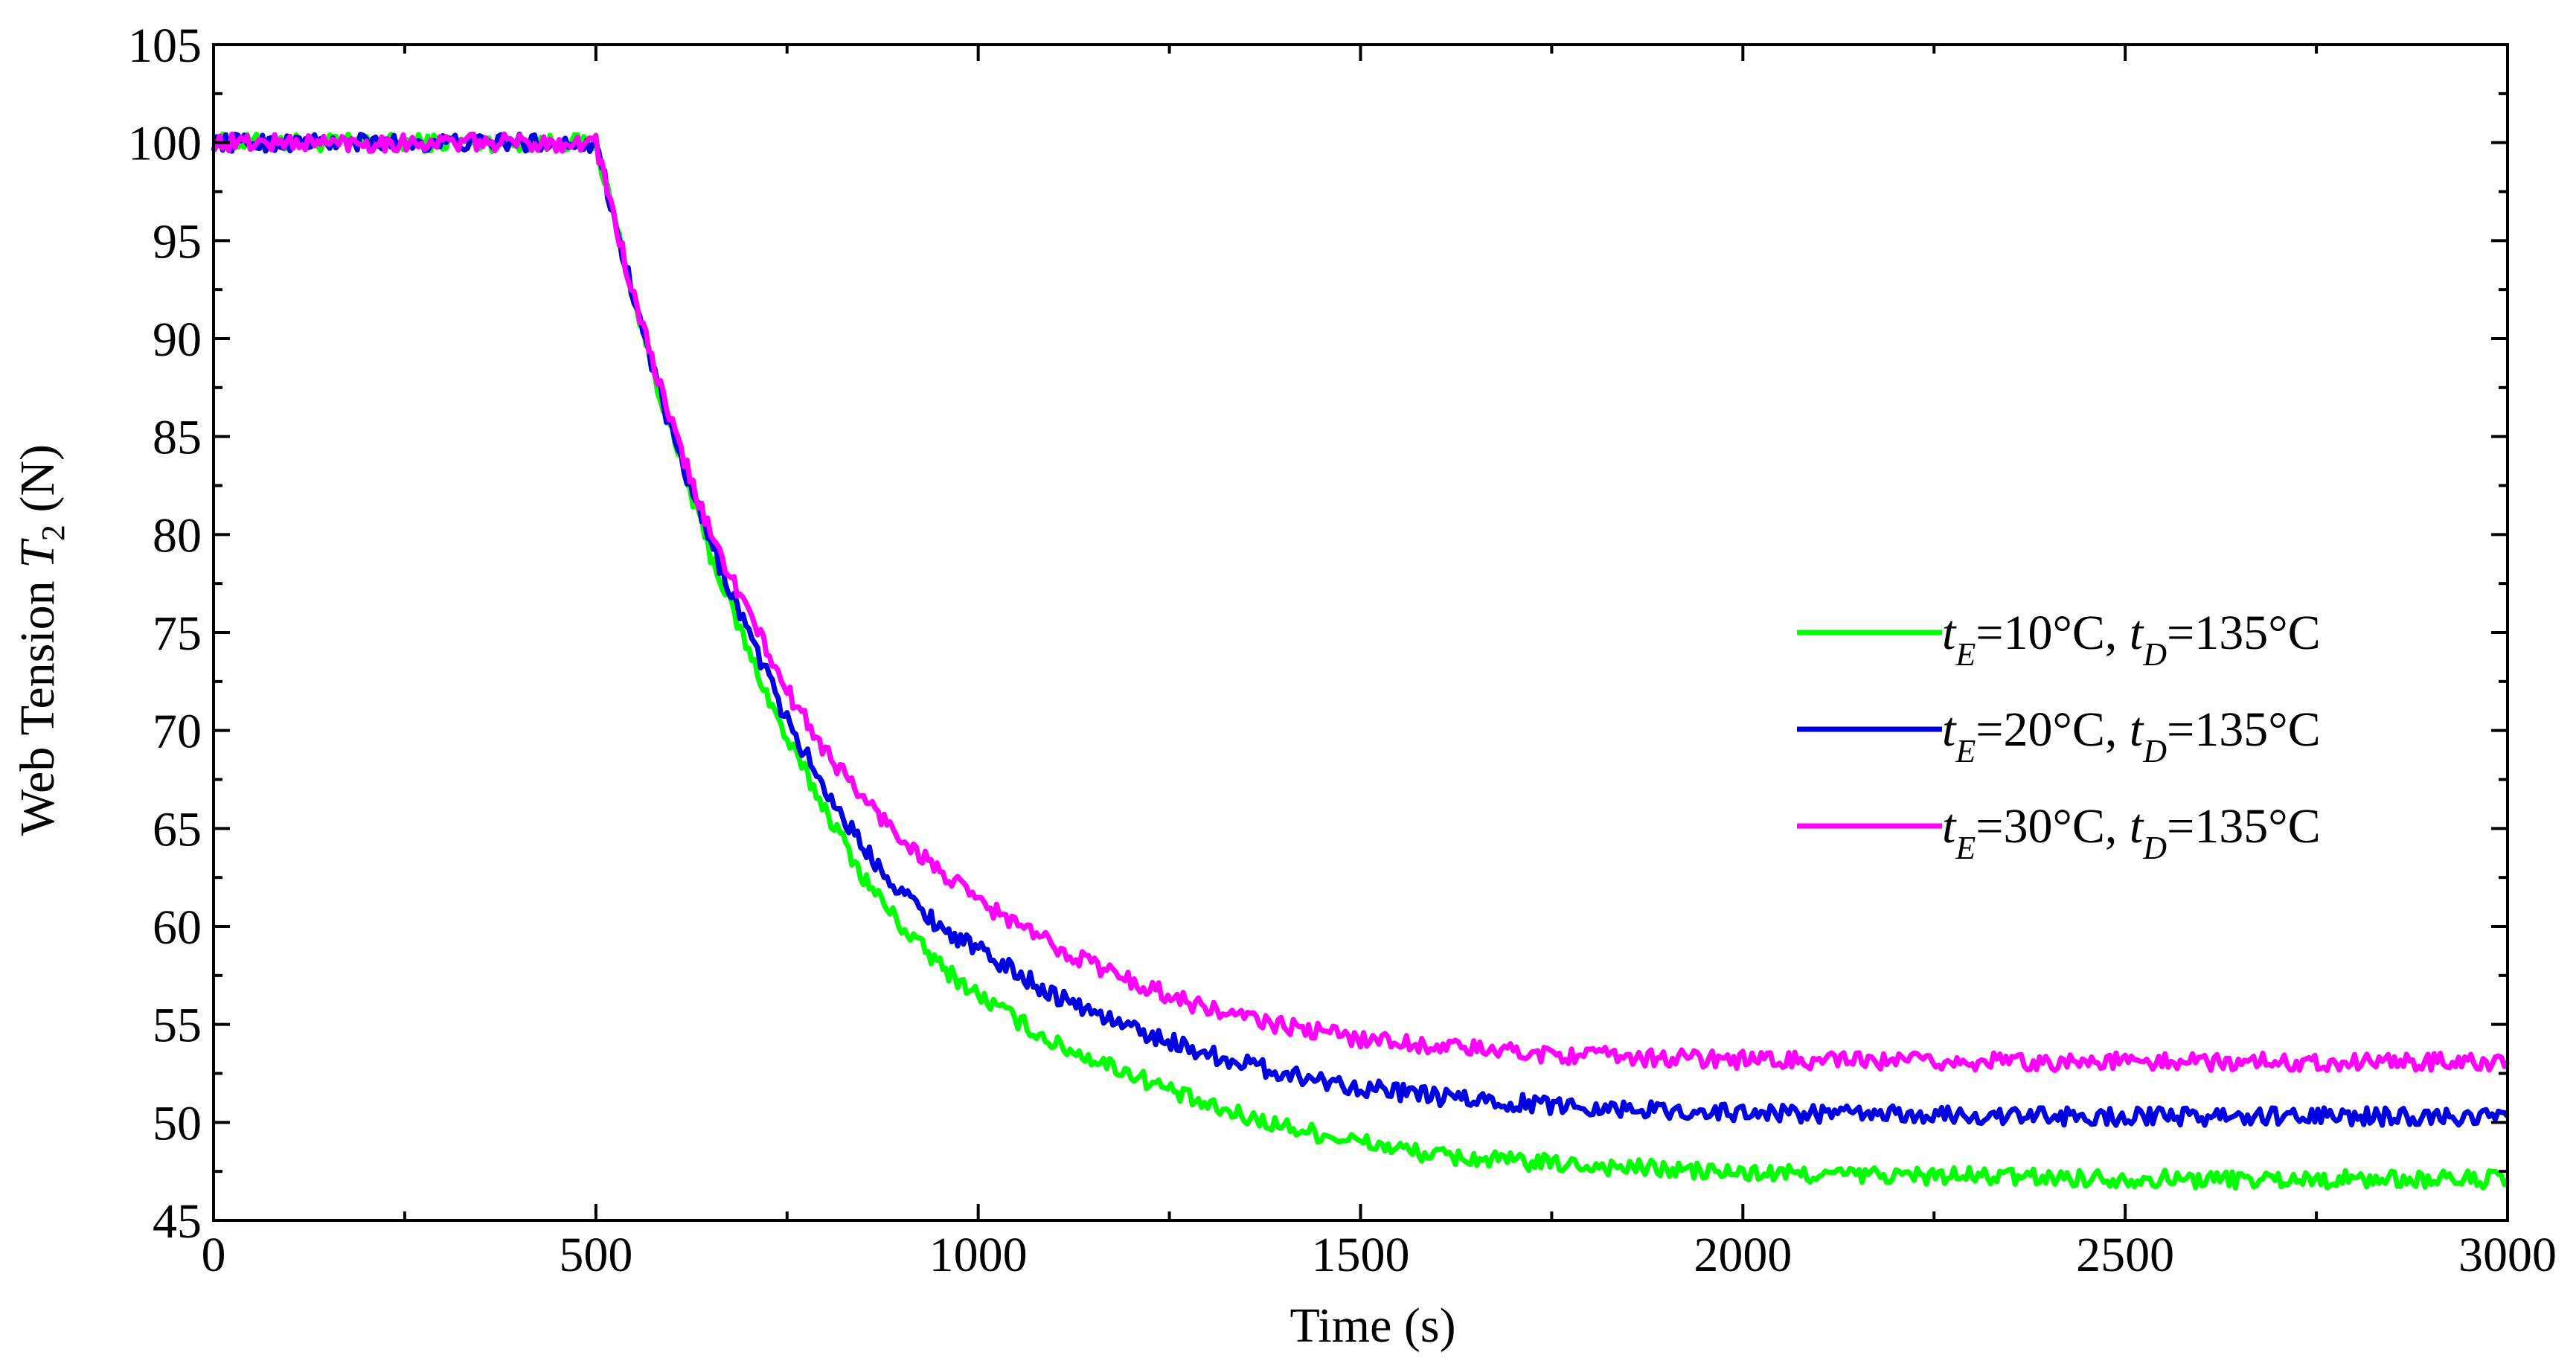 Image resolution: width=2576 pixels, height=1364 pixels. Describe the element at coordinates (177, 732) in the screenshot. I see `y-tick-label: 70` at that location.